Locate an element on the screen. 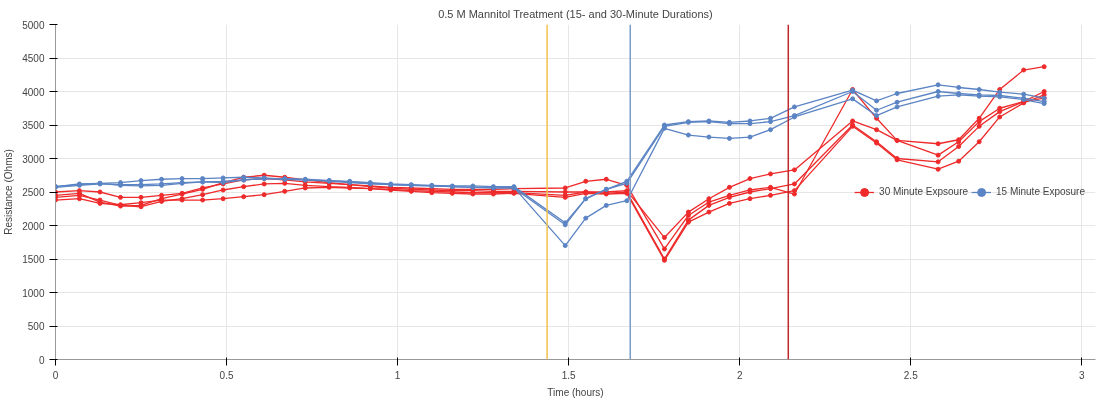 The width and height of the screenshot is (1111, 405). y-tick-label: 1000 is located at coordinates (33, 293).